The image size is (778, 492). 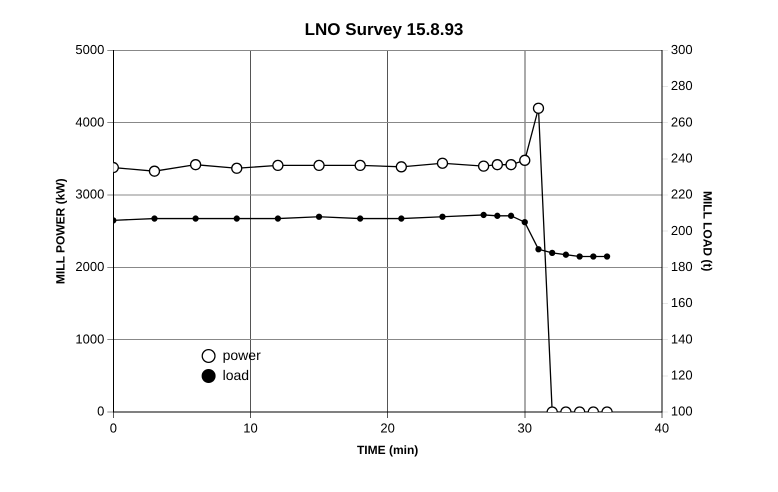 I want to click on y2-tick-label: 260, so click(x=681, y=122).